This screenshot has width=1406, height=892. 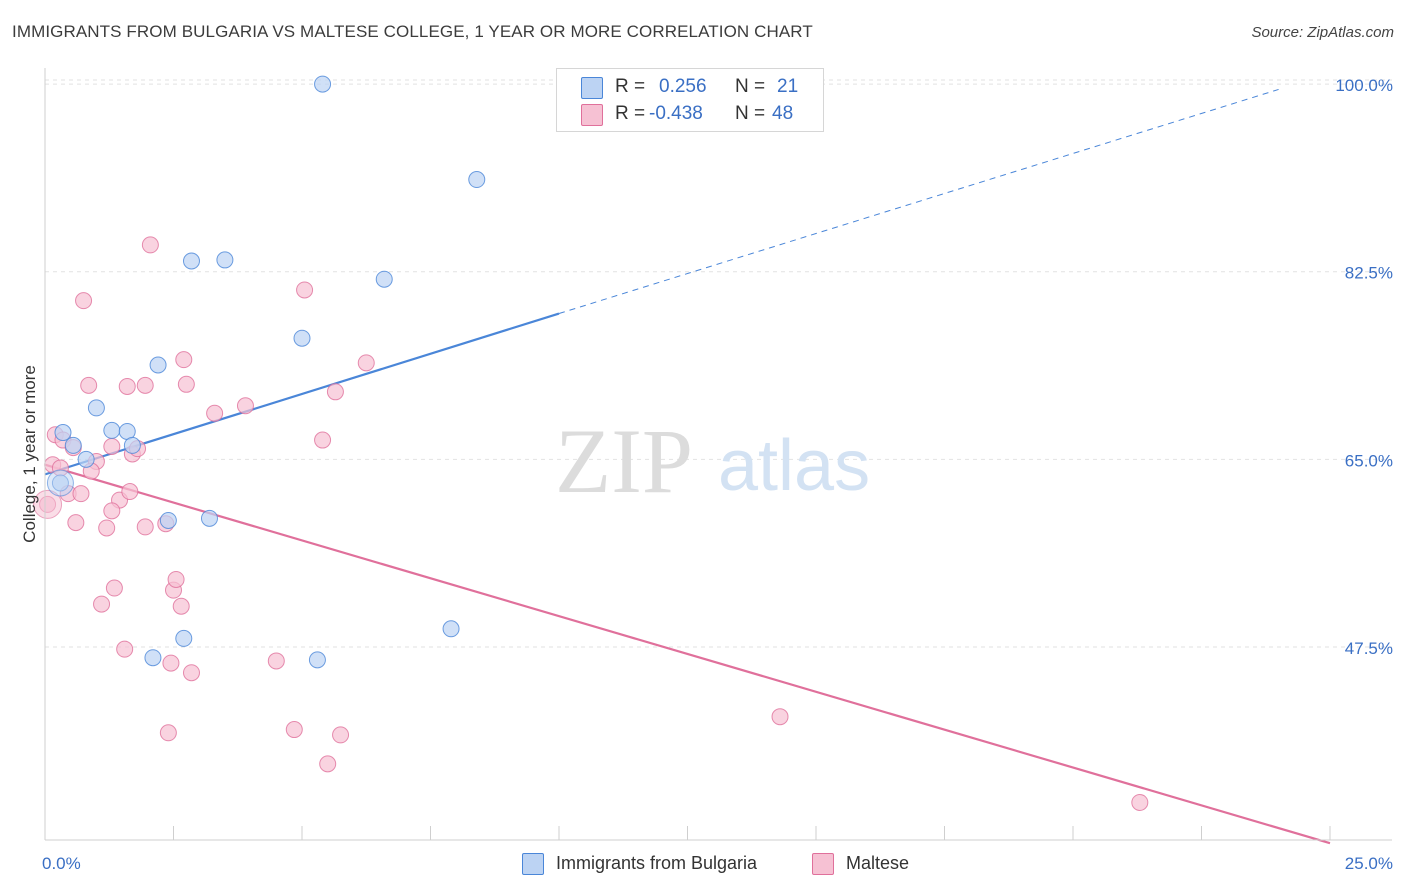 I want to click on y-axis-title: College, 1 year or more, so click(x=29, y=454).